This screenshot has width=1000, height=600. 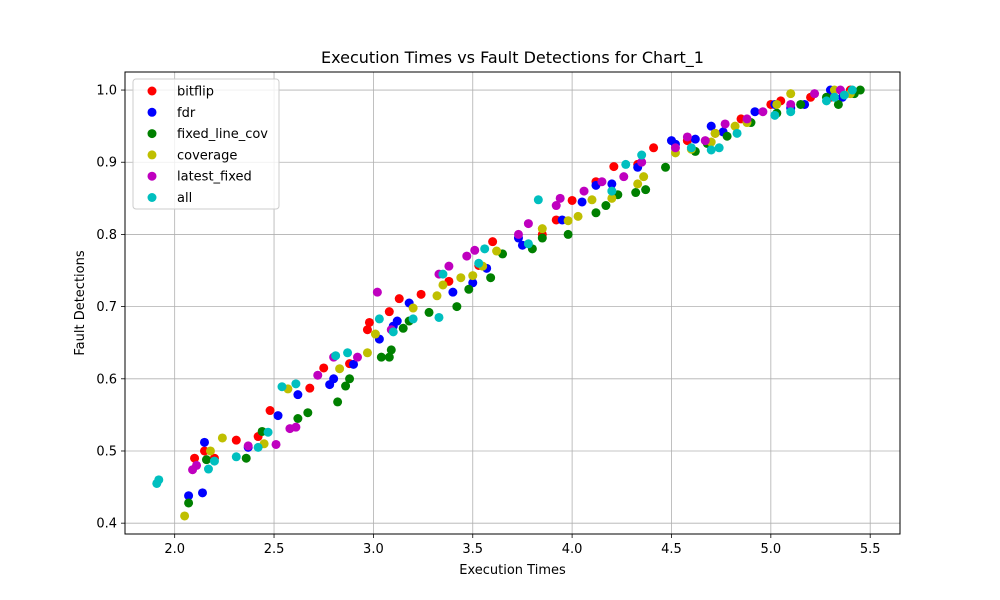 I want to click on y-tick-label: 1.0, so click(x=106, y=91).